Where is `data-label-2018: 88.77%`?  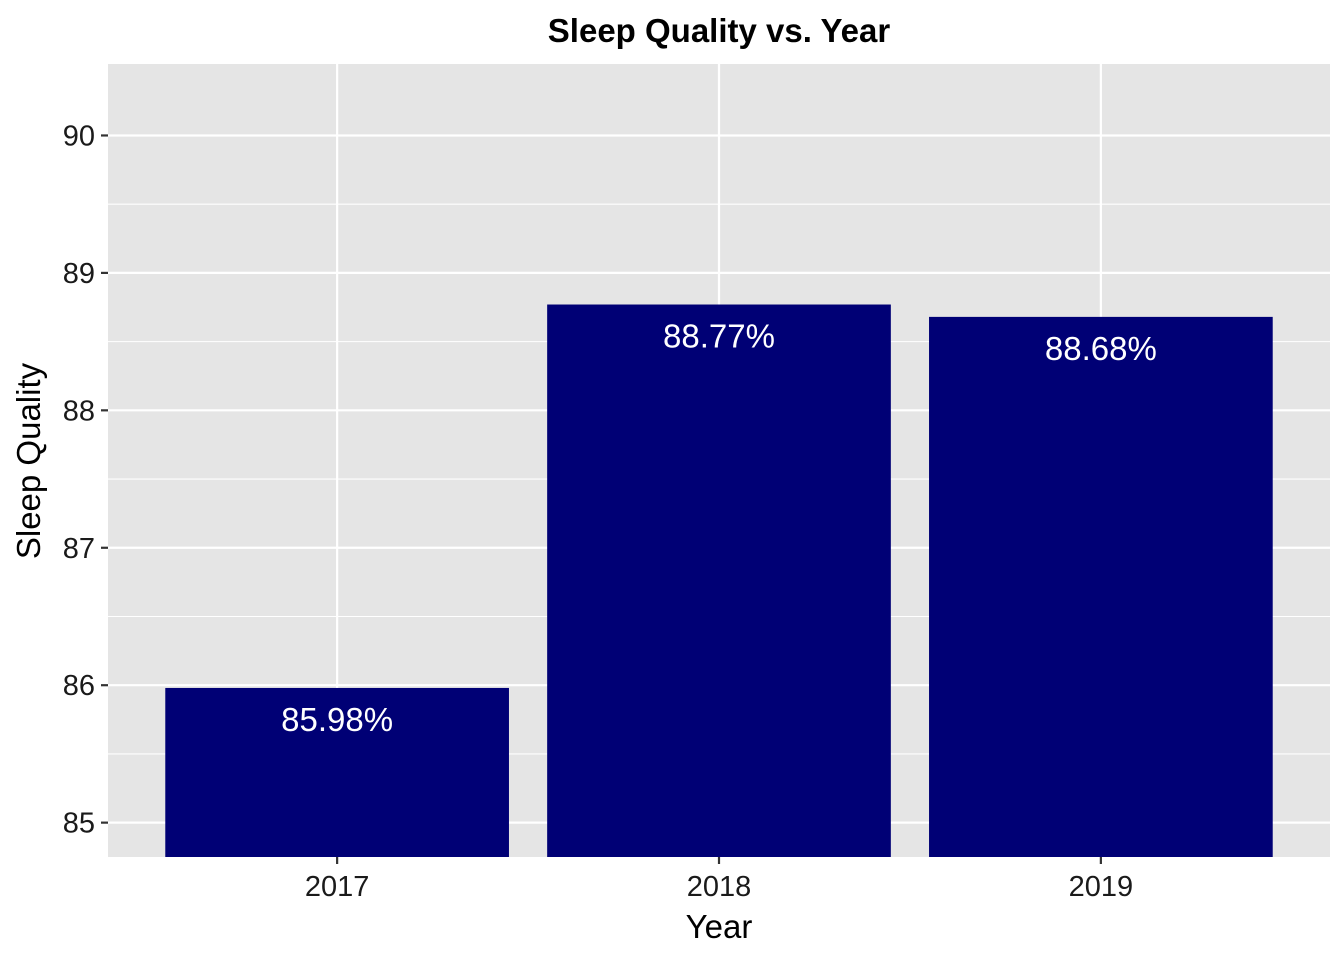 data-label-2018: 88.77% is located at coordinates (719, 336).